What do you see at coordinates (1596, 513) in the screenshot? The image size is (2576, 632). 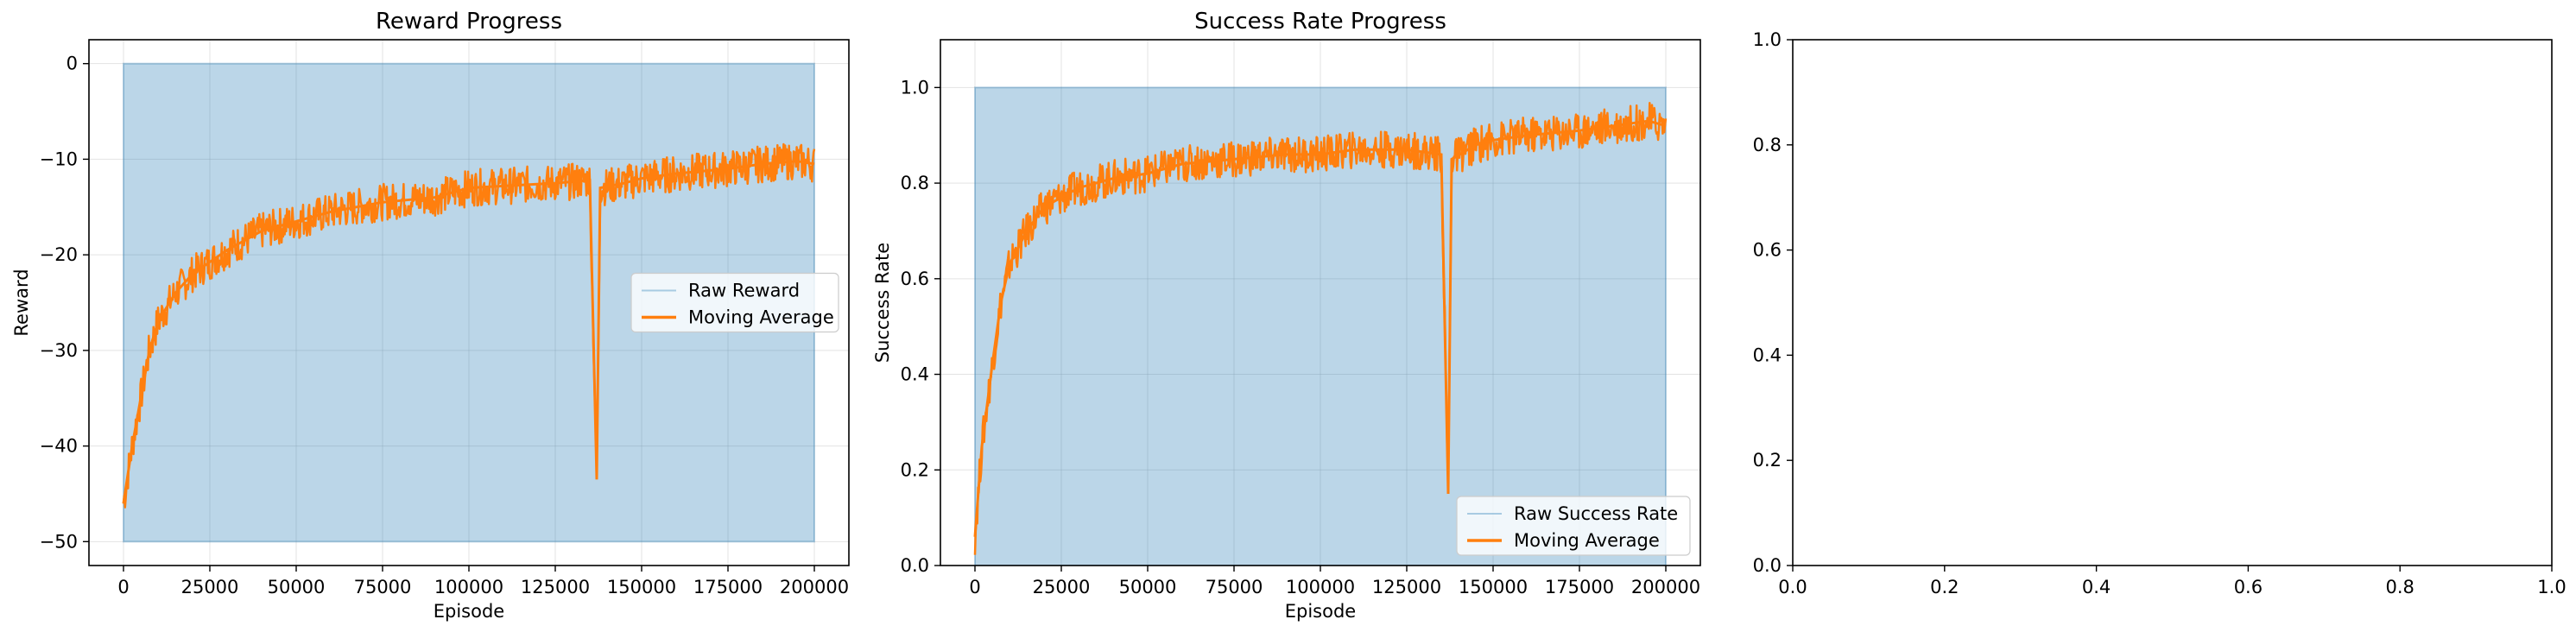 I see `legend-label: Raw Success Rate` at bounding box center [1596, 513].